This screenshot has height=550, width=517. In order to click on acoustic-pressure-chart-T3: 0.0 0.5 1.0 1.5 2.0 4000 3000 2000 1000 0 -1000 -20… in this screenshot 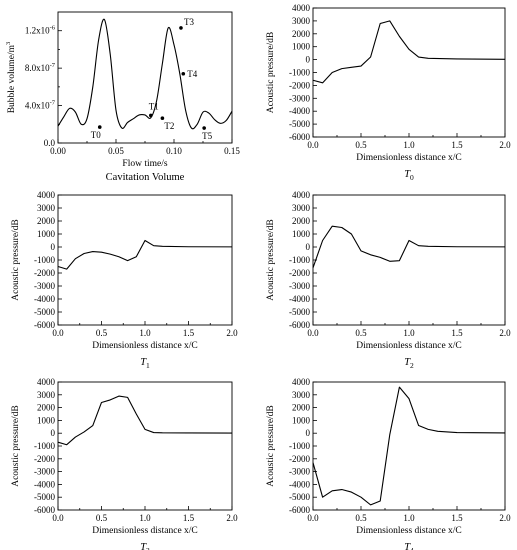, I will do `click(124, 463)`.